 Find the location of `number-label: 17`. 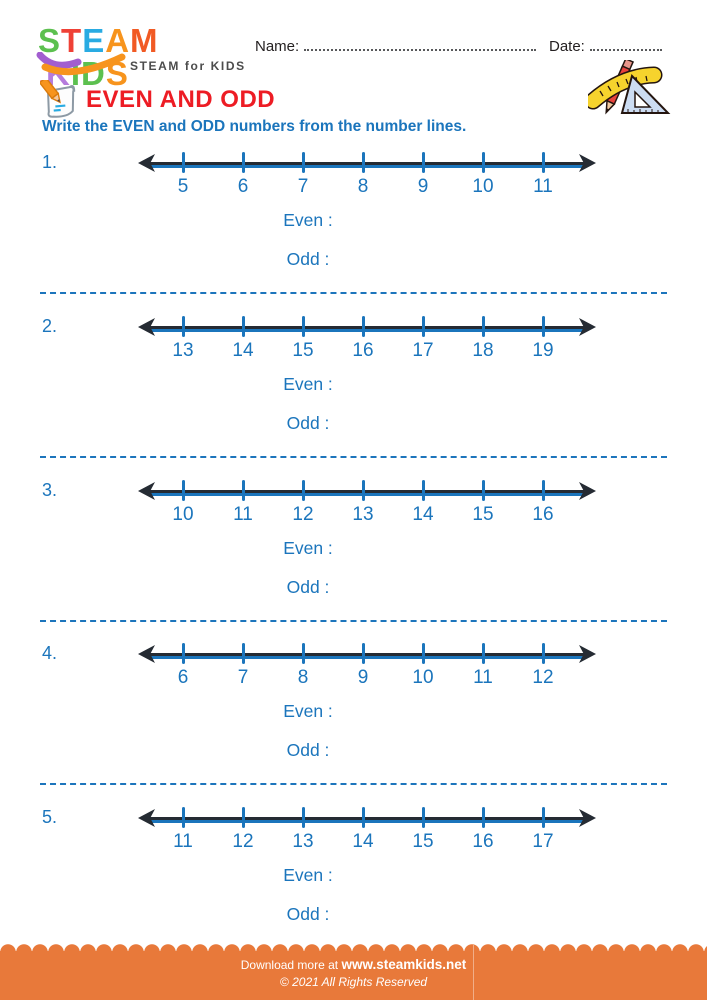

number-label: 17 is located at coordinates (423, 350).